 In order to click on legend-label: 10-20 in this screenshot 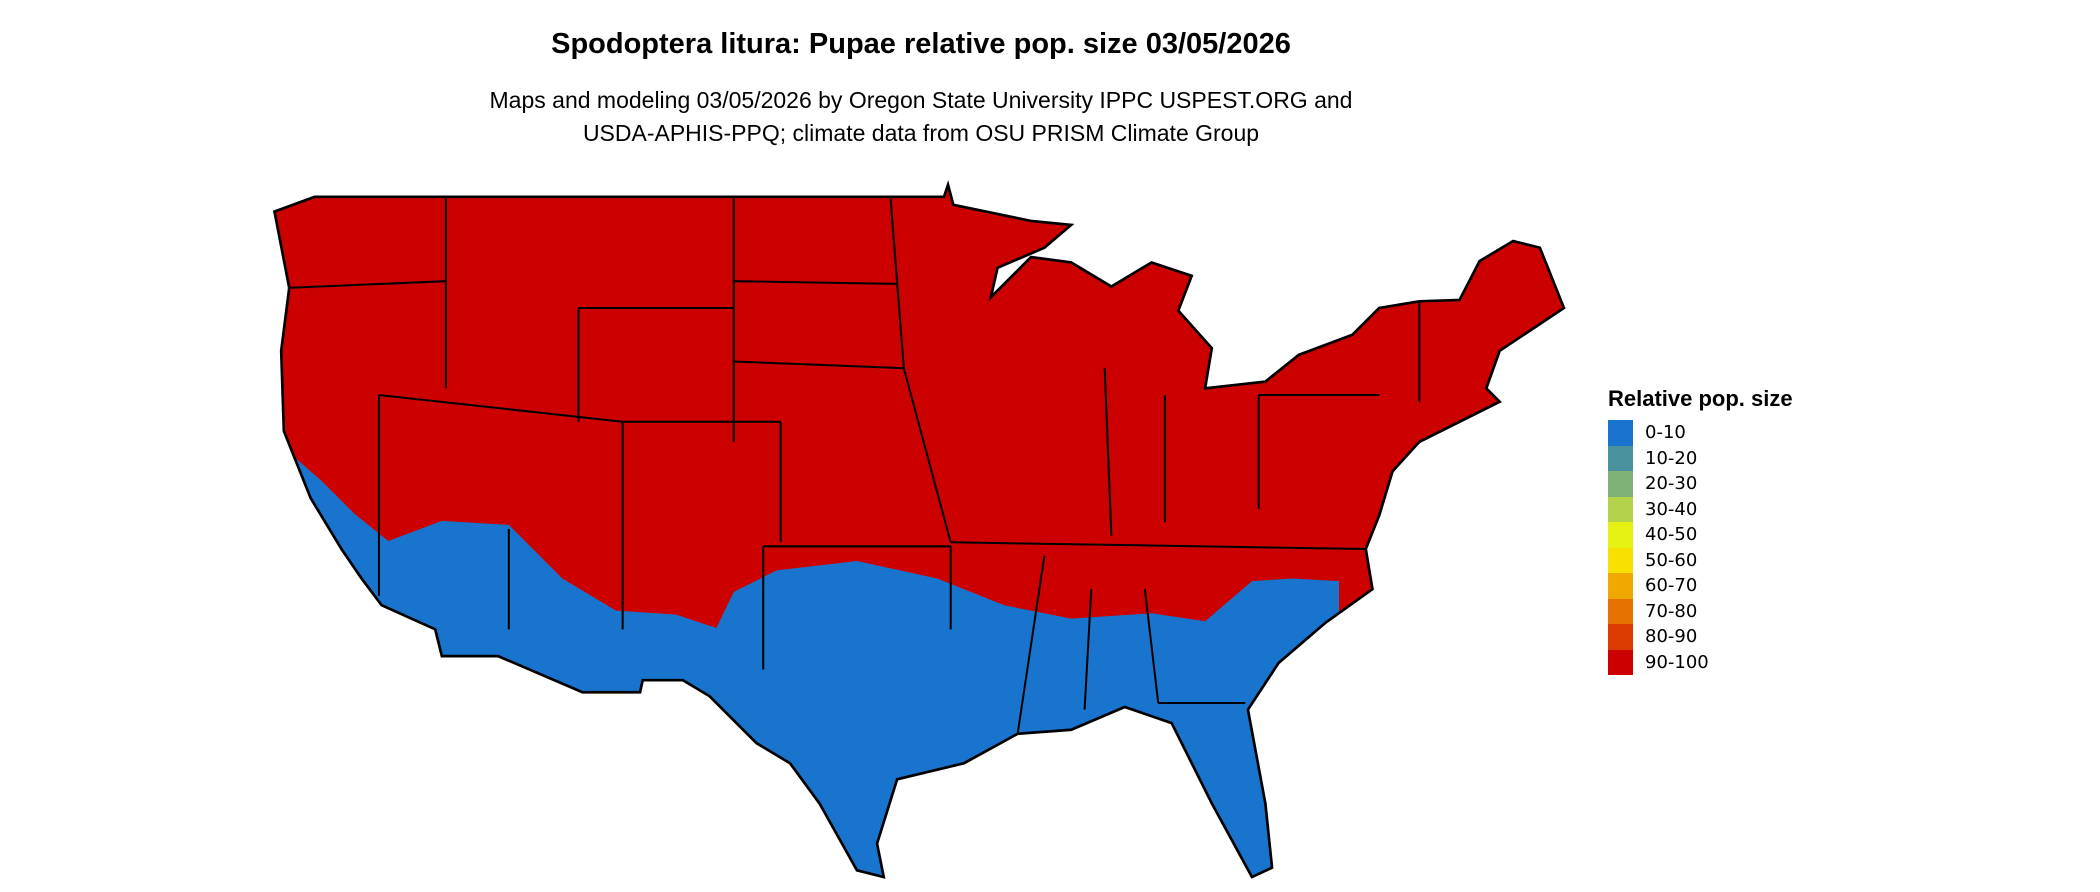, I will do `click(1671, 458)`.